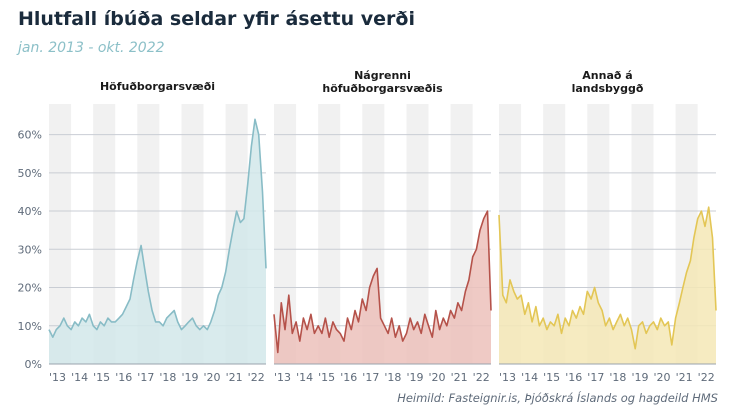 This screenshot has height=420, width=732. I want to click on y-tick-label: 60%, so click(30, 135).